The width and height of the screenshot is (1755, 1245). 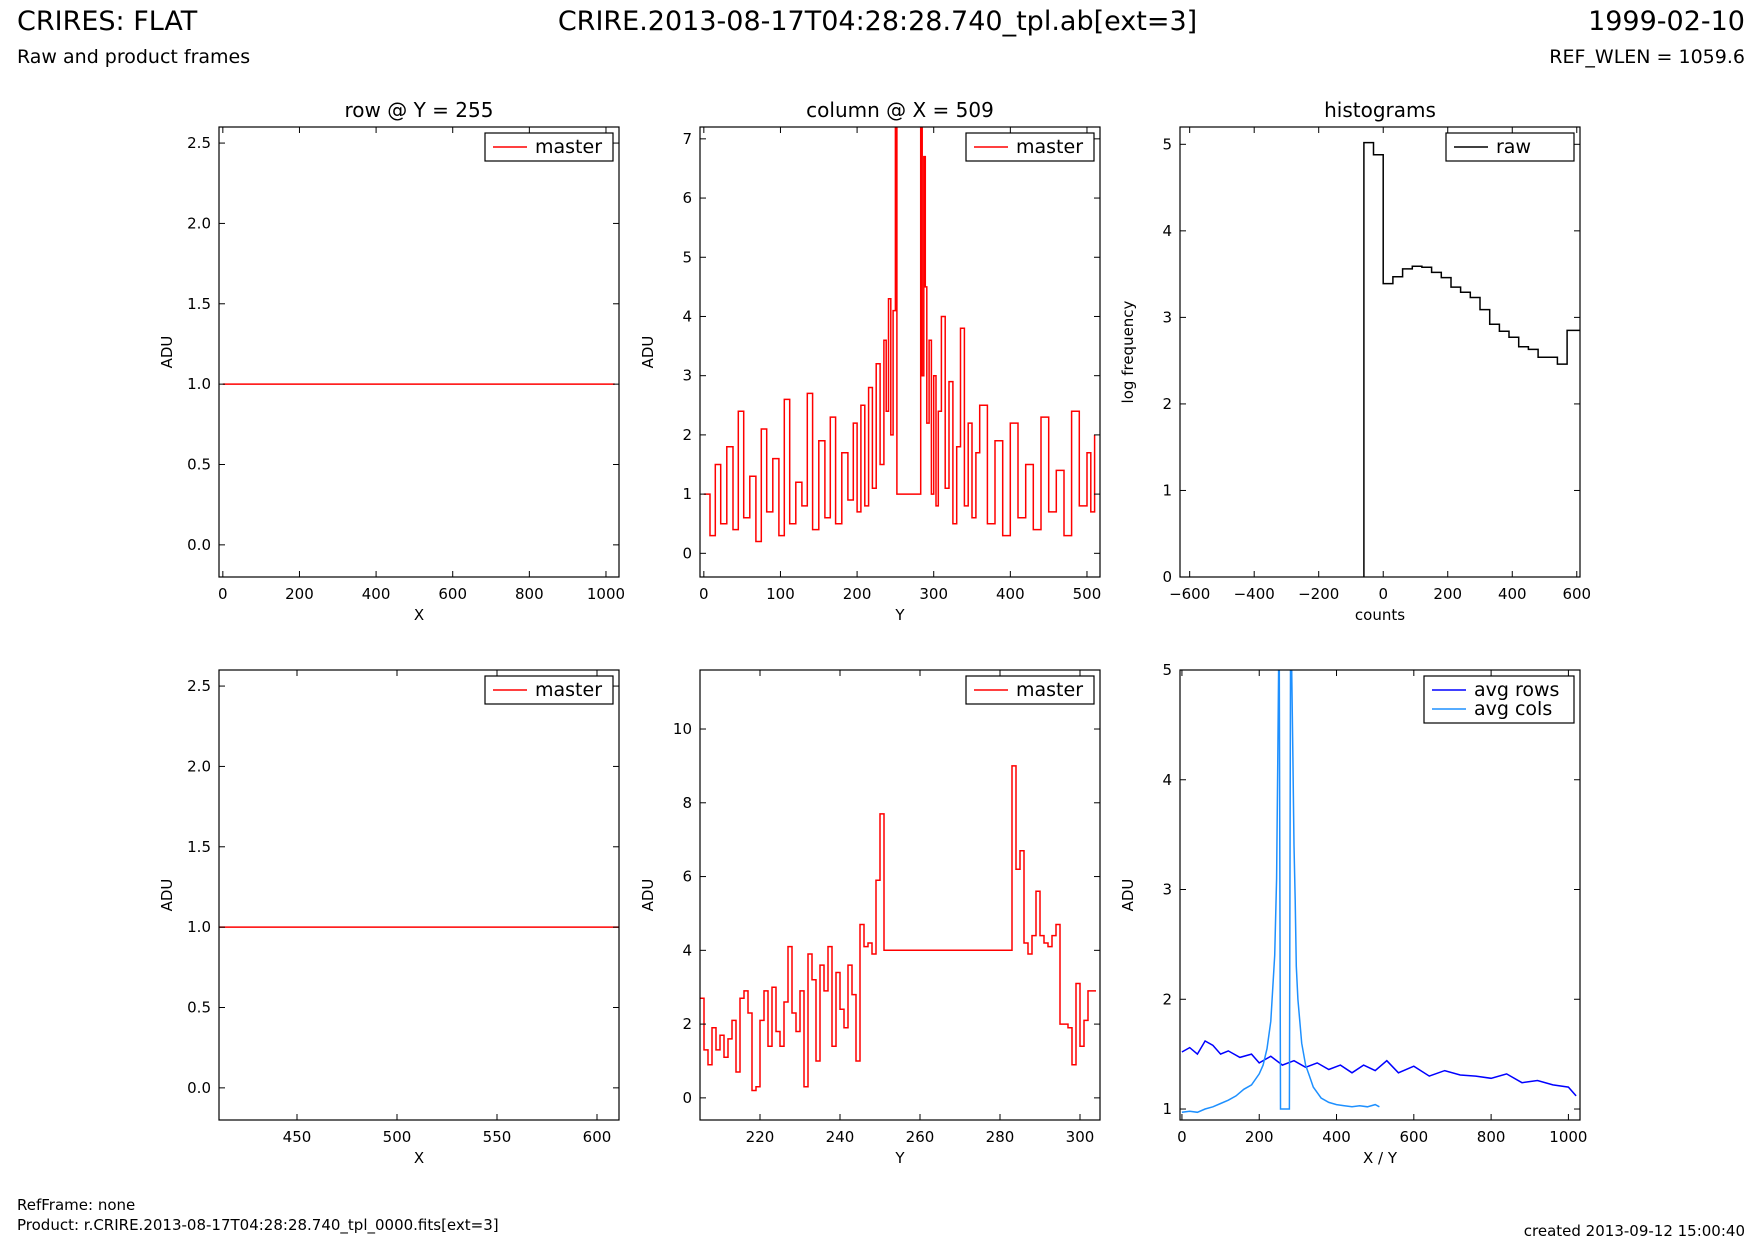 I want to click on figure-title: CRIRES: FLAT, so click(x=107, y=21).